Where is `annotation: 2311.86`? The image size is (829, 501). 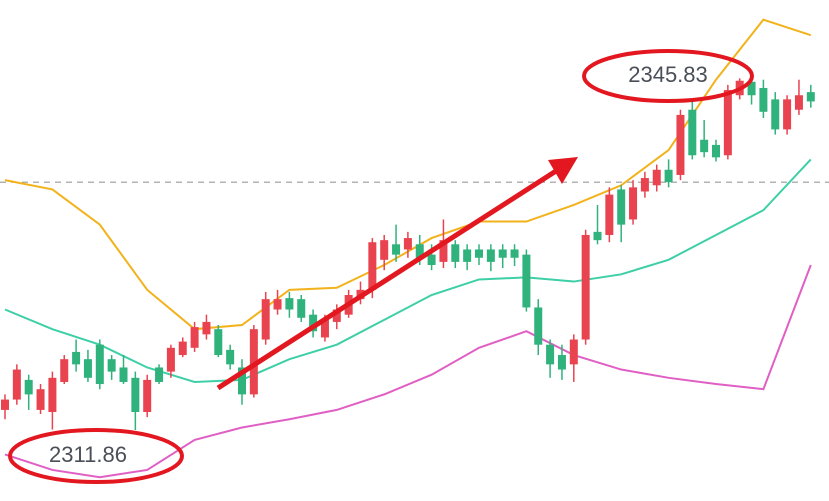
annotation: 2311.86 is located at coordinates (88, 454).